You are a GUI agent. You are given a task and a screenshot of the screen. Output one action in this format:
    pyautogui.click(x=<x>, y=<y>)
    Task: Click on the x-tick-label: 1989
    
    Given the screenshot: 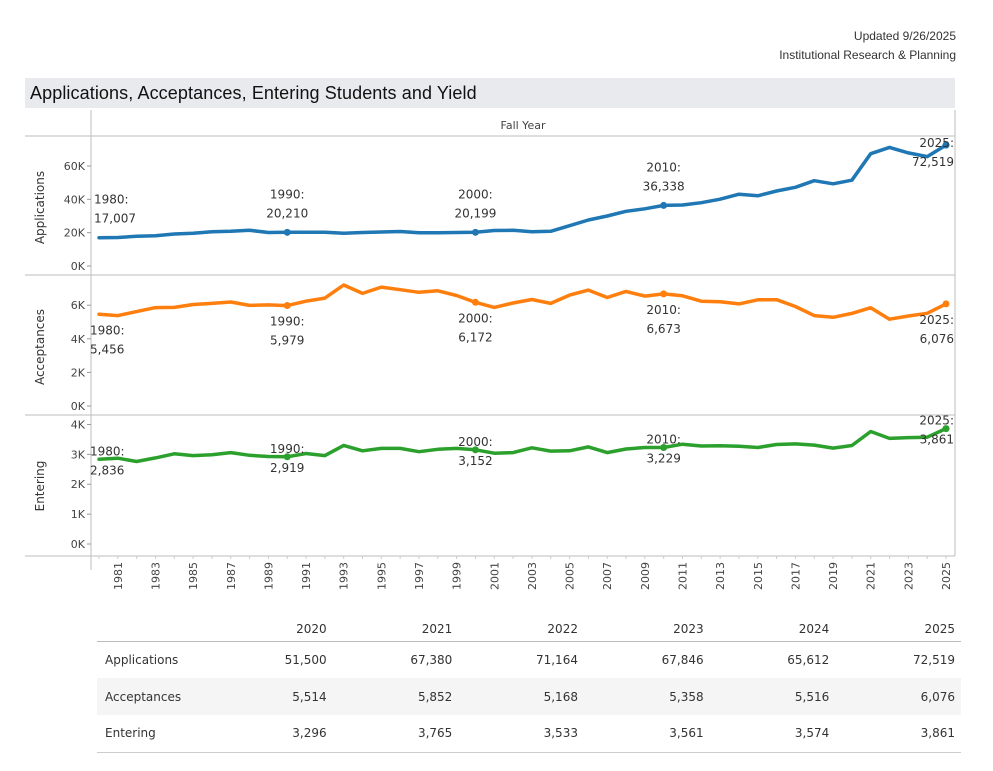 What is the action you would take?
    pyautogui.click(x=268, y=576)
    